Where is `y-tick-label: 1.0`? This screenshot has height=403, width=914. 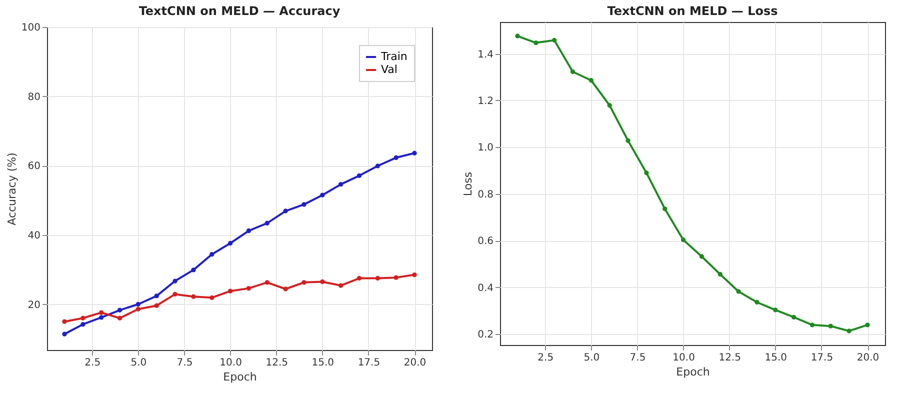
y-tick-label: 1.0 is located at coordinates (486, 148).